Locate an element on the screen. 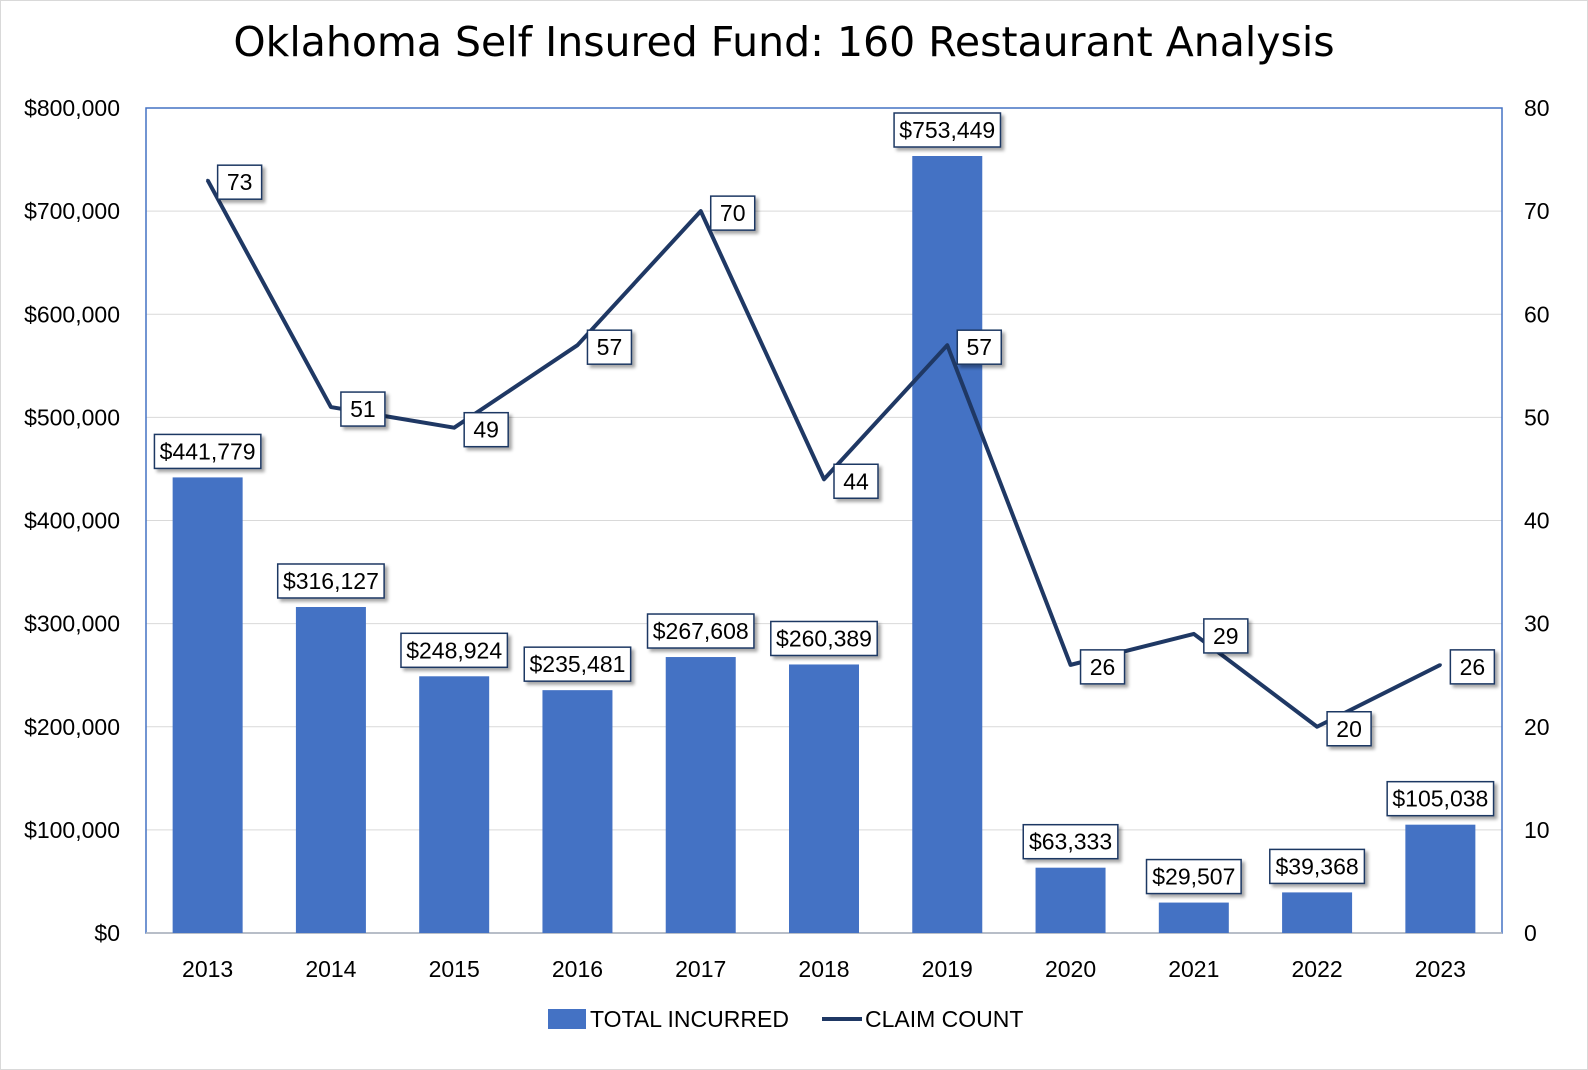 The image size is (1588, 1070). x-tick-label: 2014 is located at coordinates (330, 969).